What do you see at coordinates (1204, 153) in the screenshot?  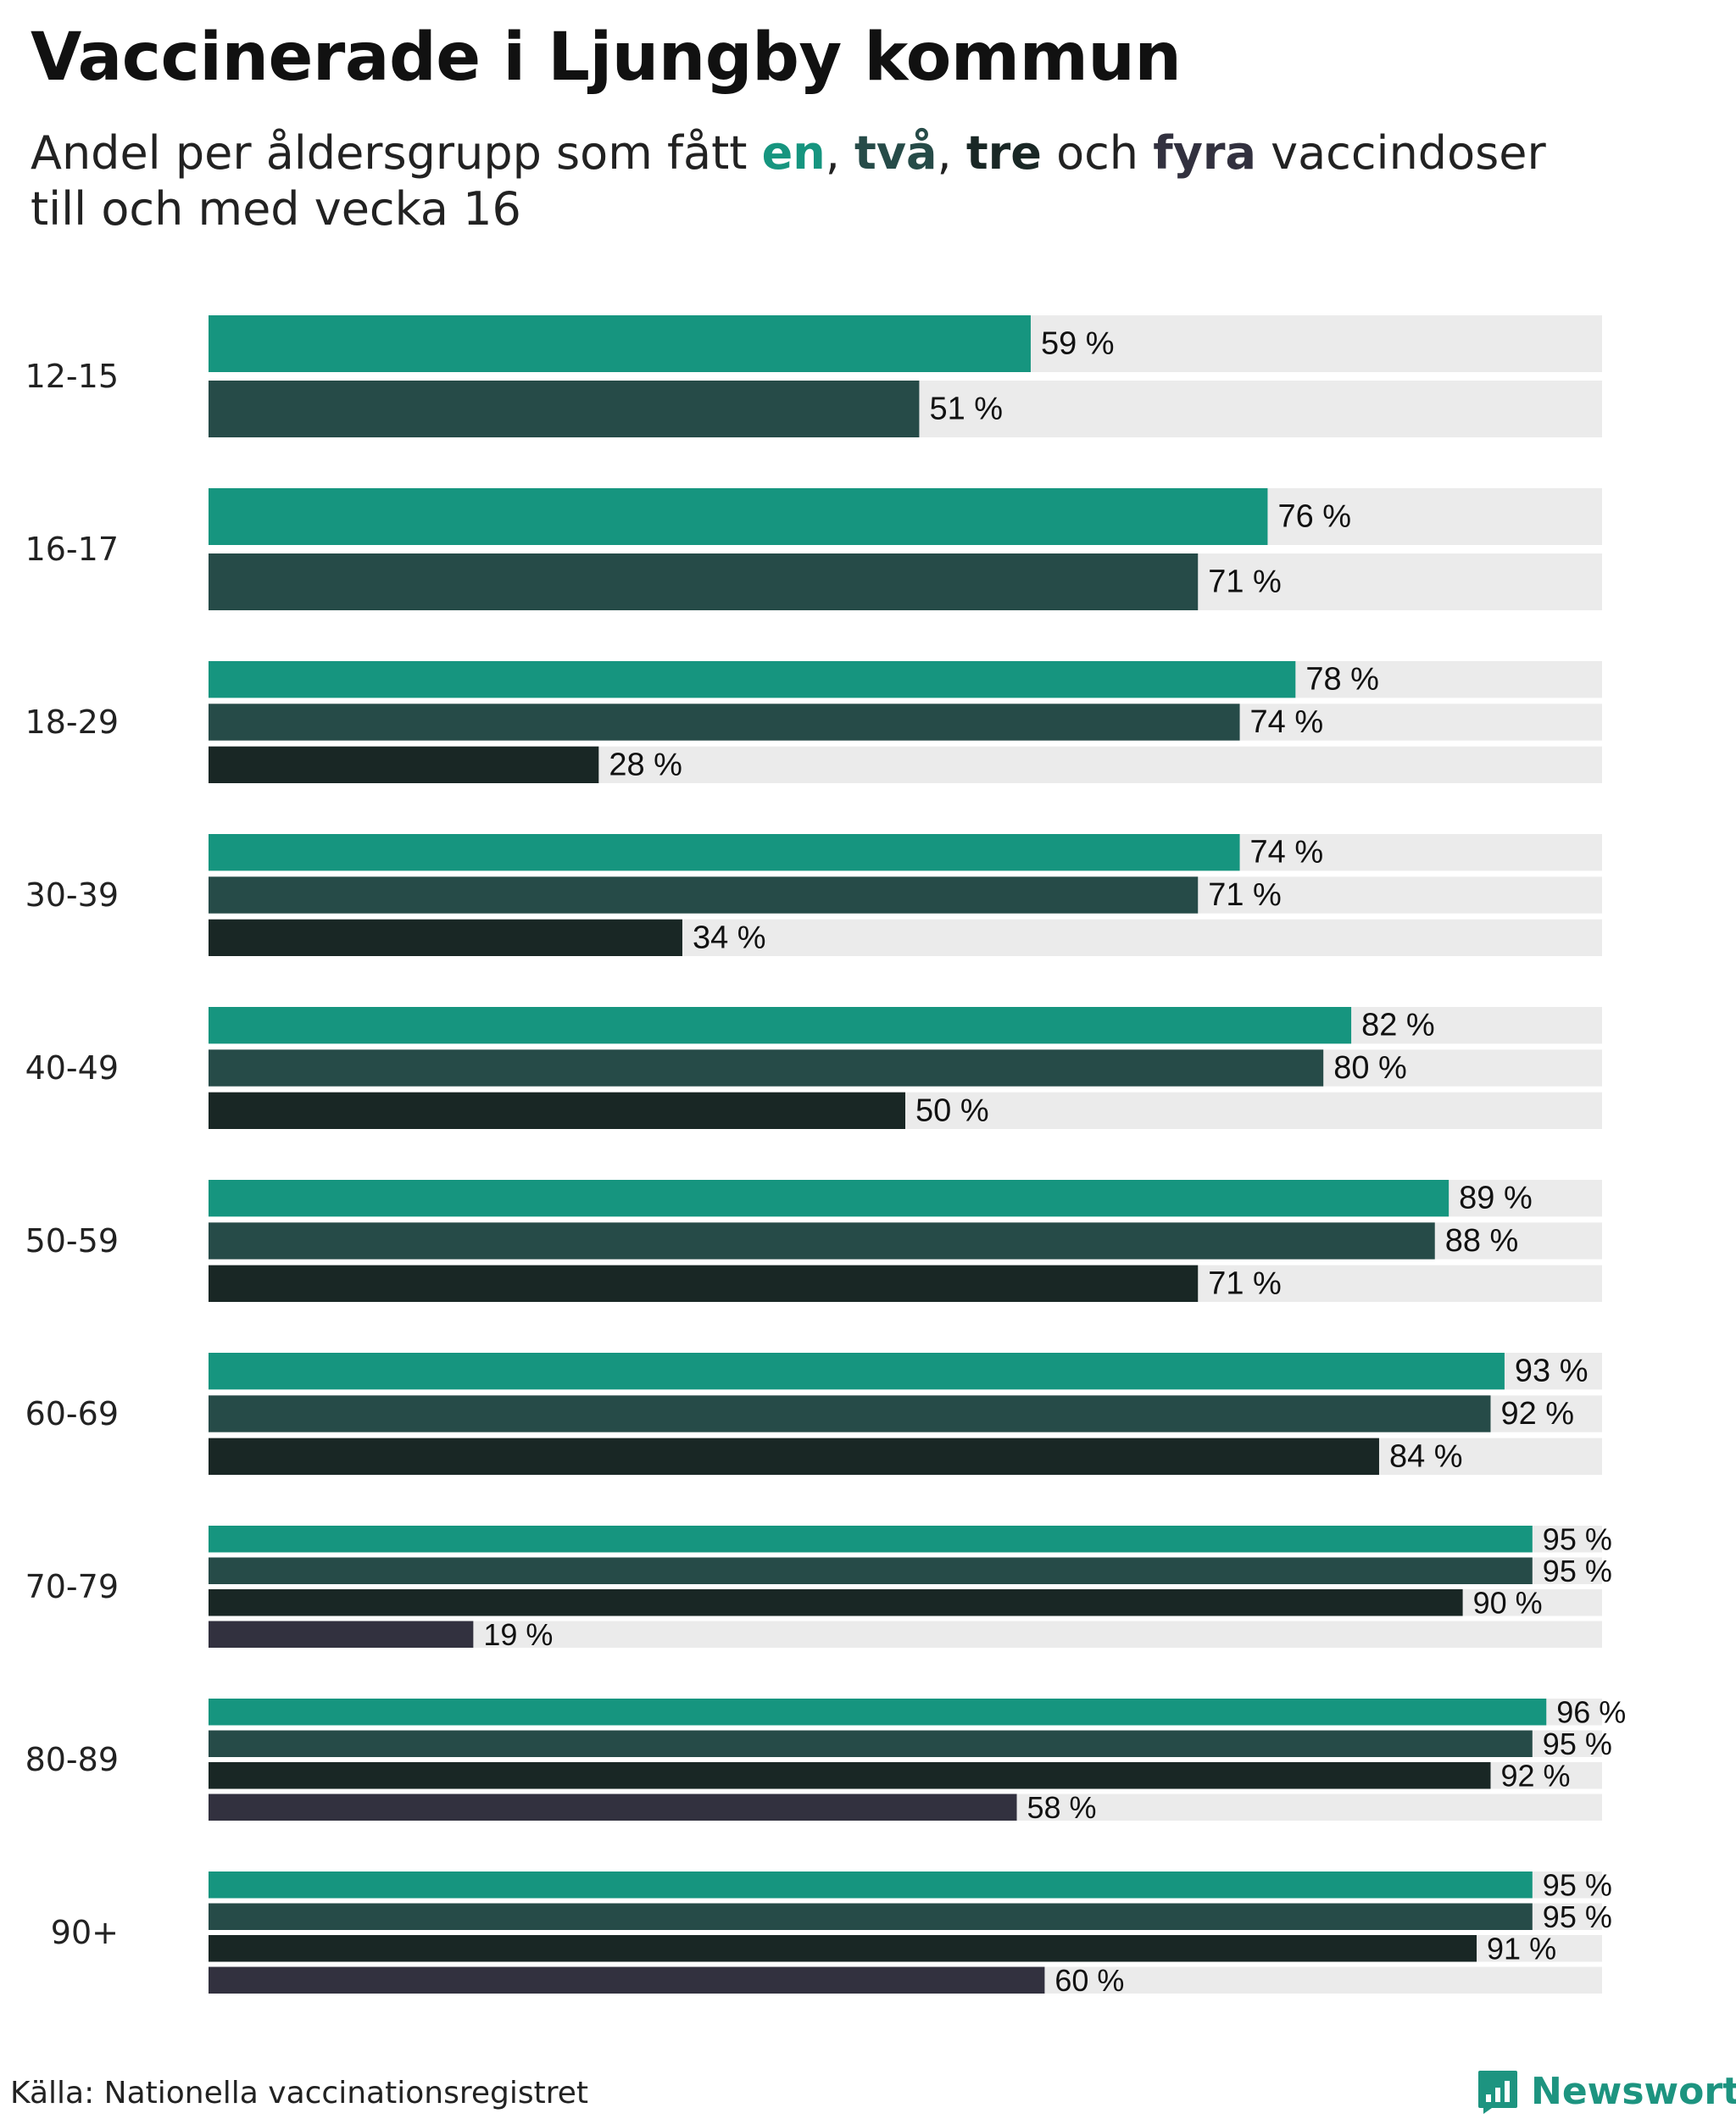 I see `subtitle-dose4: fyra` at bounding box center [1204, 153].